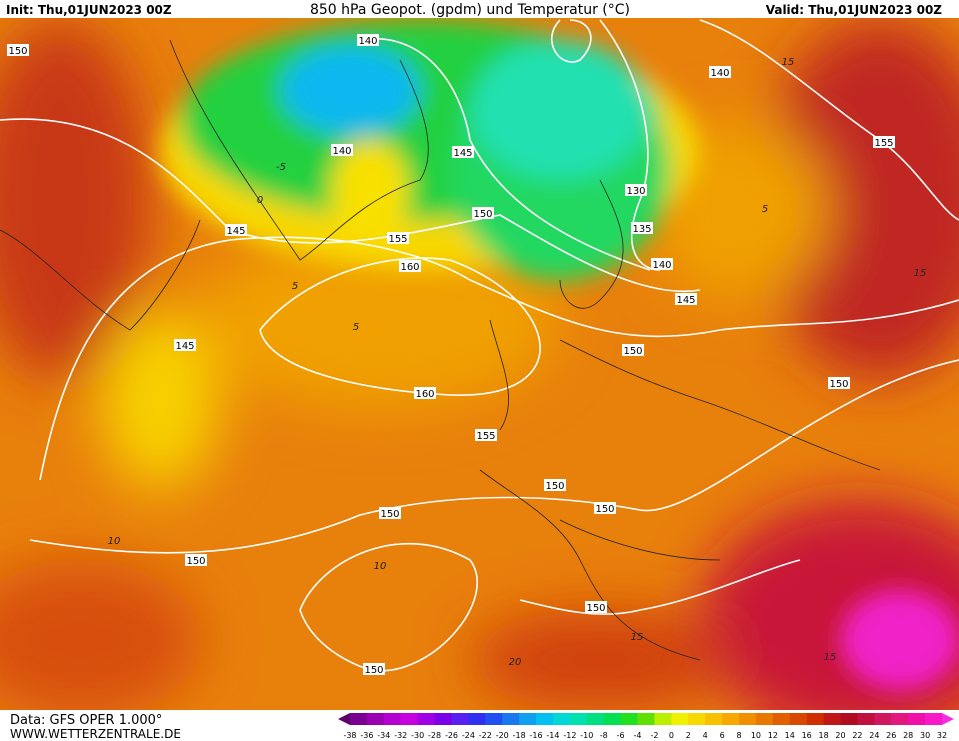 Image resolution: width=959 pixels, height=741 pixels. Describe the element at coordinates (840, 735) in the screenshot. I see `colorbar-tick-label: 20` at that location.